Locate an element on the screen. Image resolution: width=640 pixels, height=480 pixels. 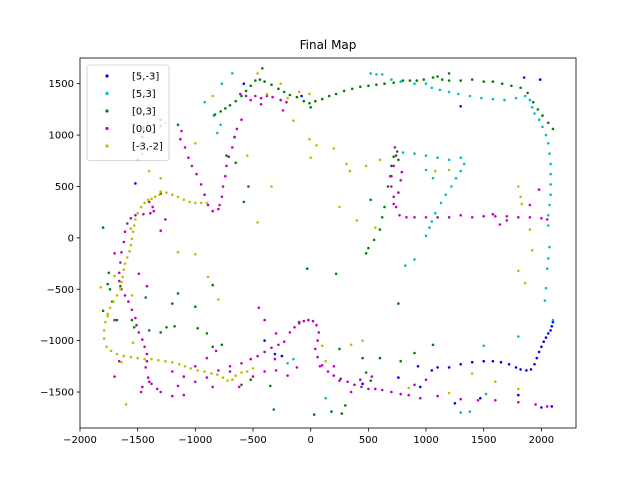
y-tick-label: 500 is located at coordinates (64, 187).